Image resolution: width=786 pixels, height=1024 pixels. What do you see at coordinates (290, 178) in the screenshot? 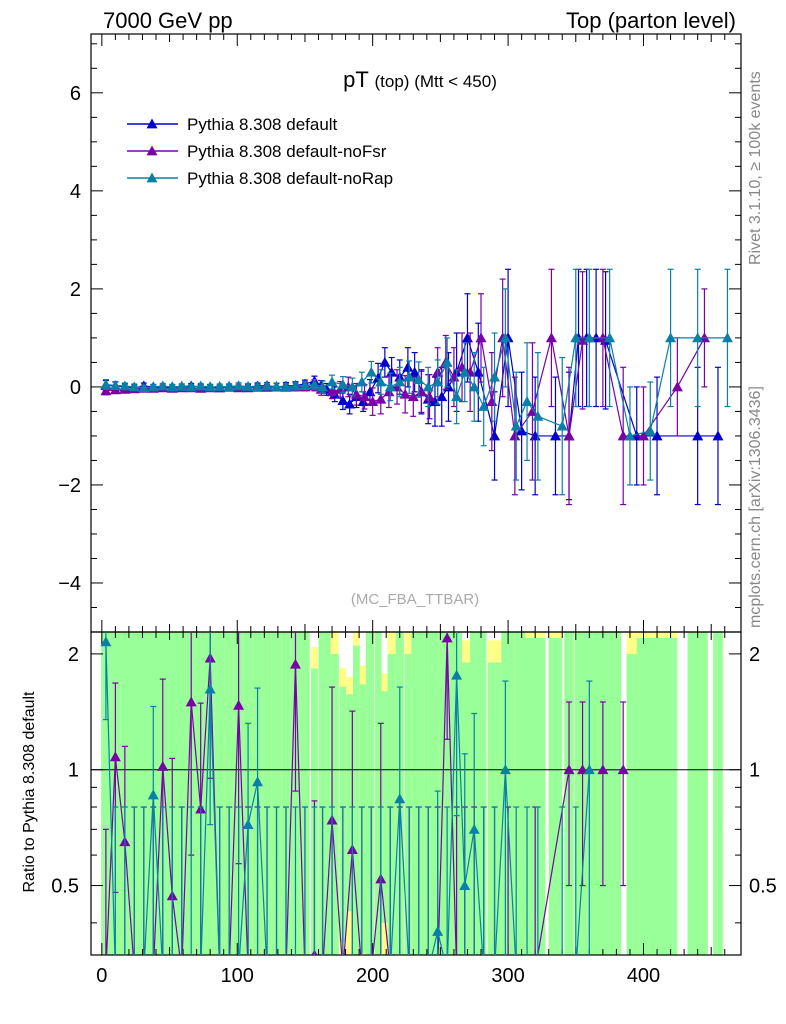
I see `legend-label: Pythia 8.308 default-noRap` at bounding box center [290, 178].